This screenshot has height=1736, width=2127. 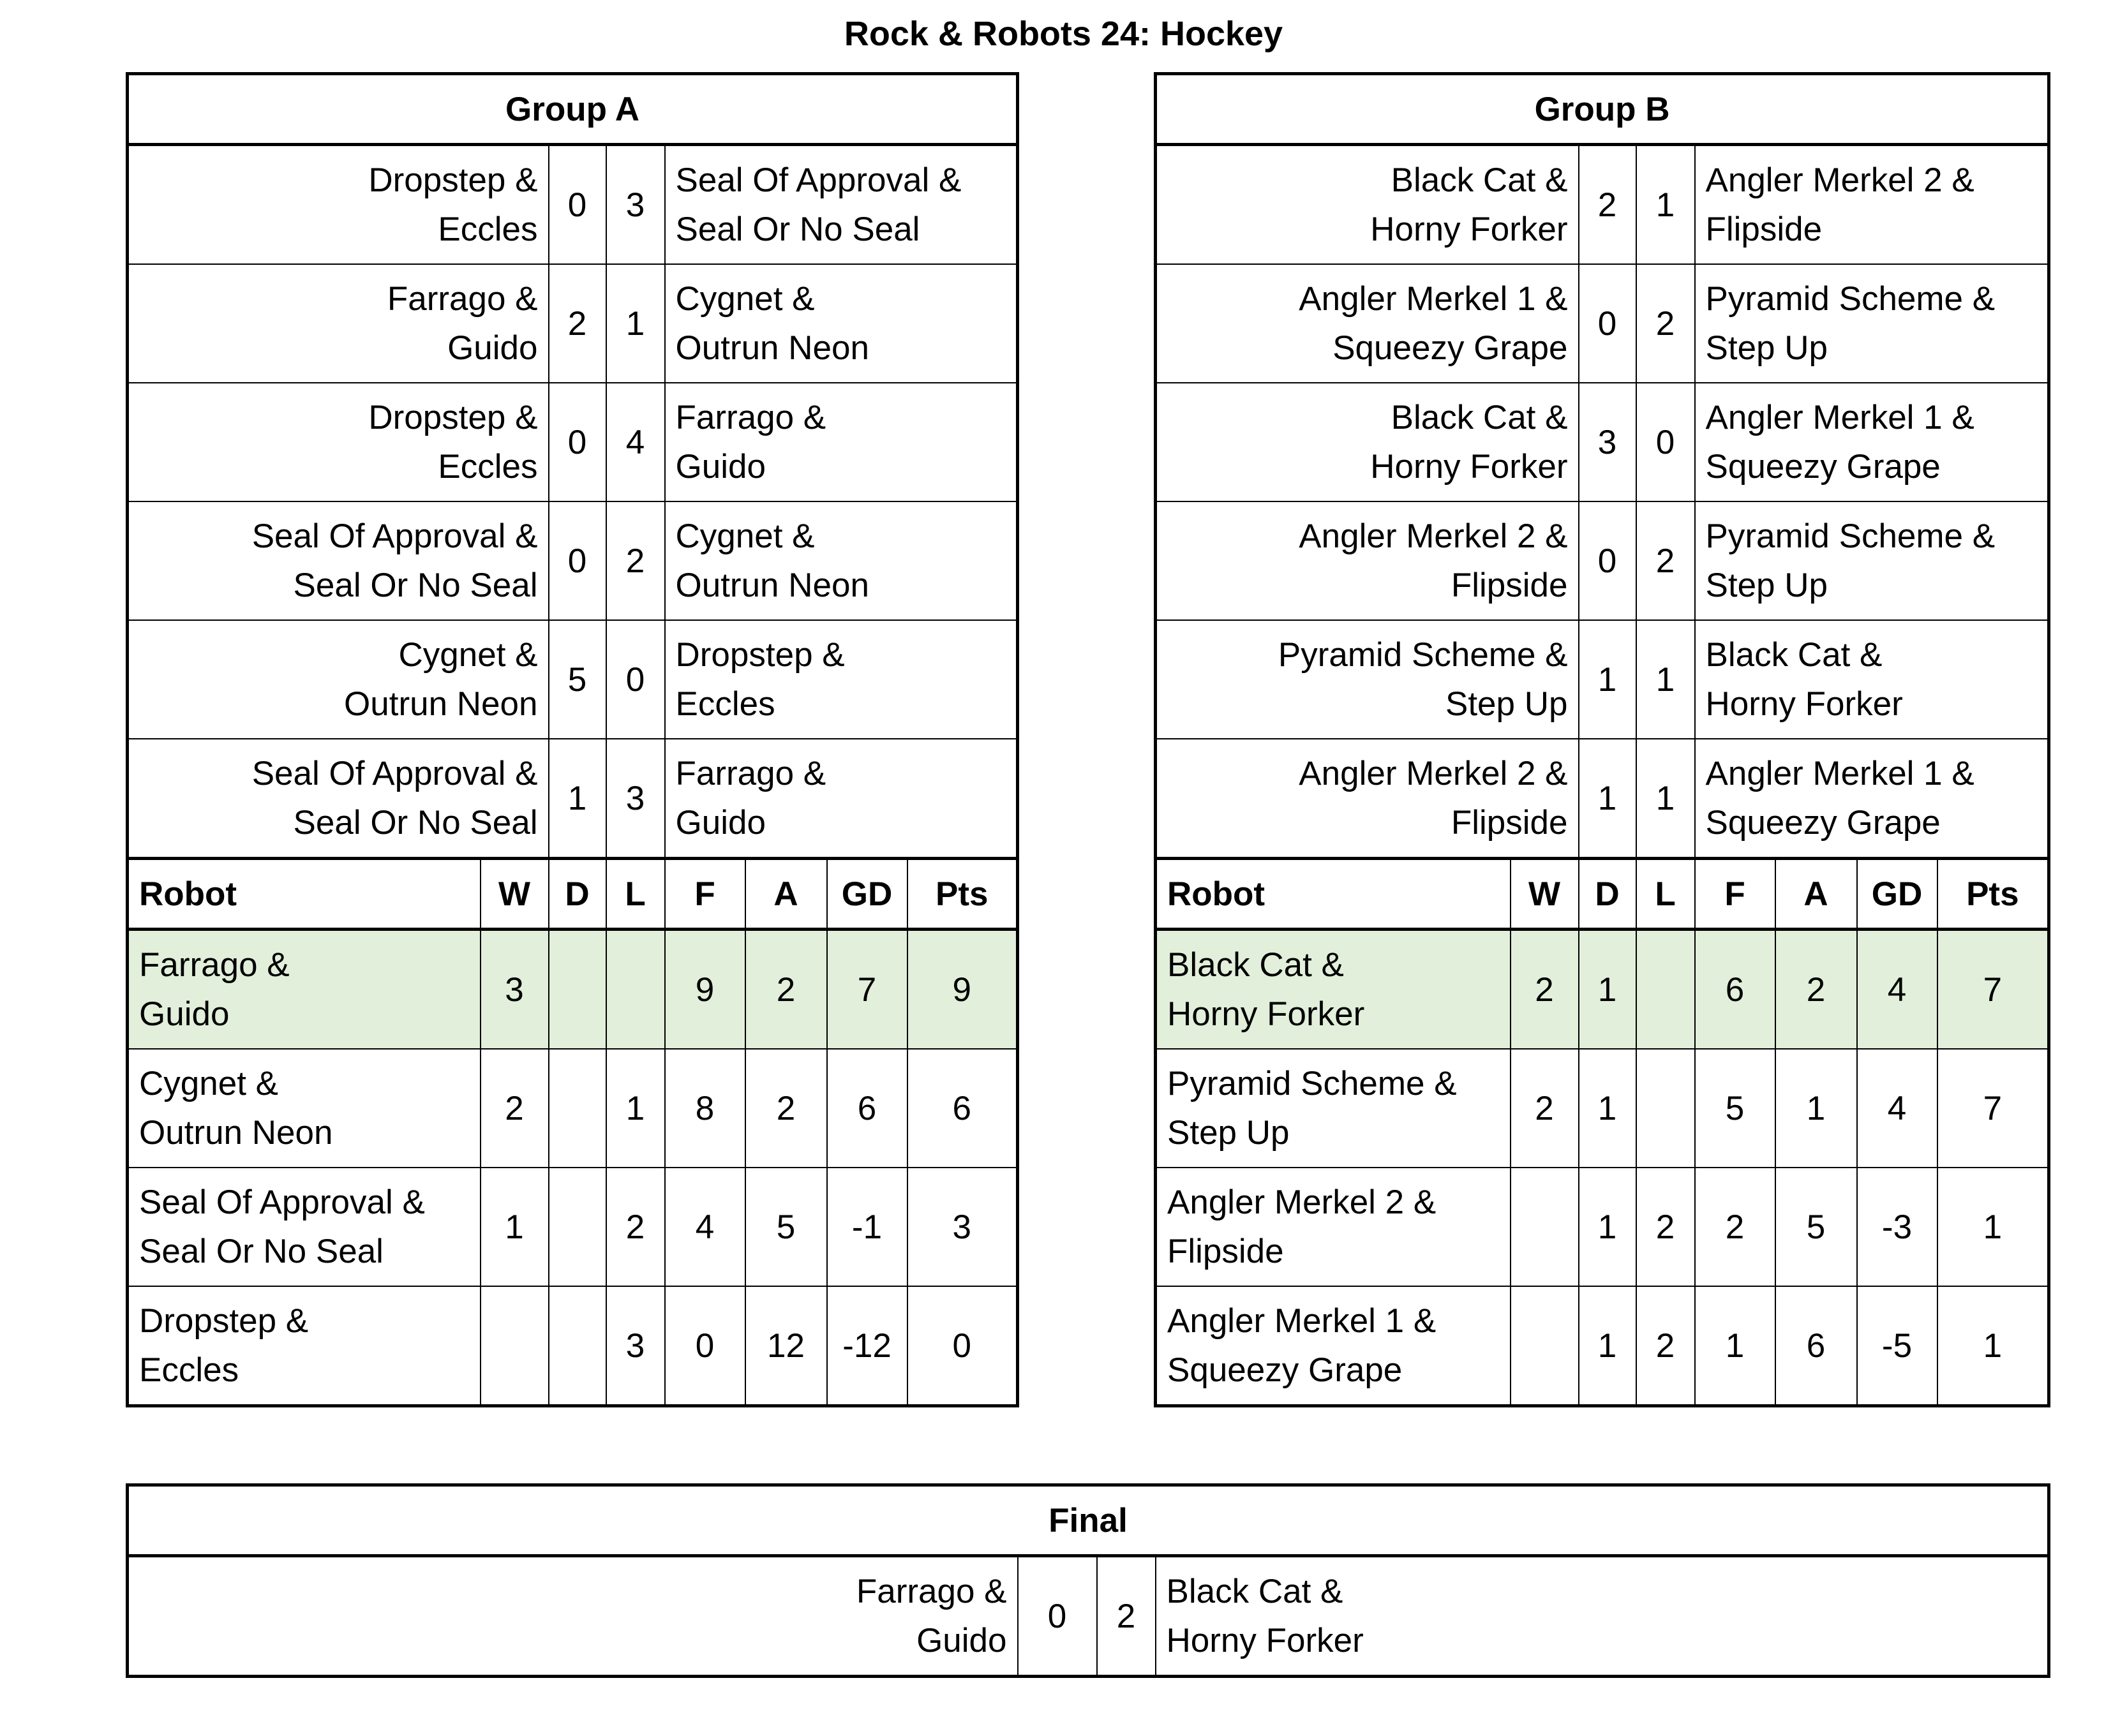 I want to click on standings-row: Dropstep & Eccles 3 0 12 -12 0, so click(x=573, y=1346).